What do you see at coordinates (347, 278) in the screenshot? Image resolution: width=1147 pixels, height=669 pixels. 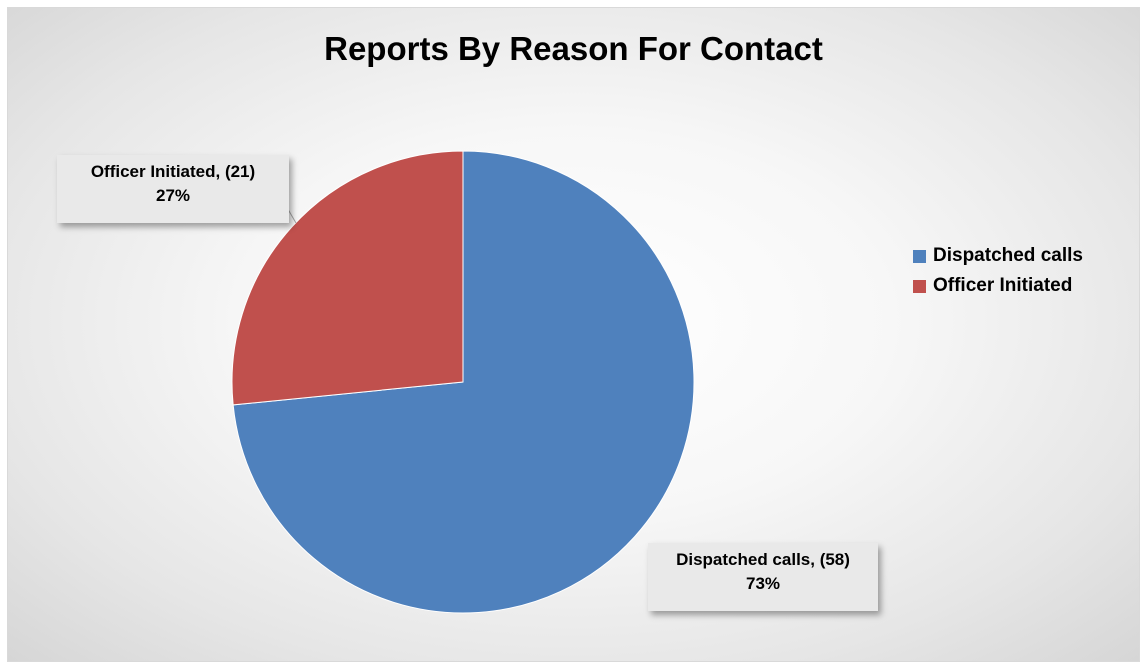 I see `pie-slice-officer-initiated` at bounding box center [347, 278].